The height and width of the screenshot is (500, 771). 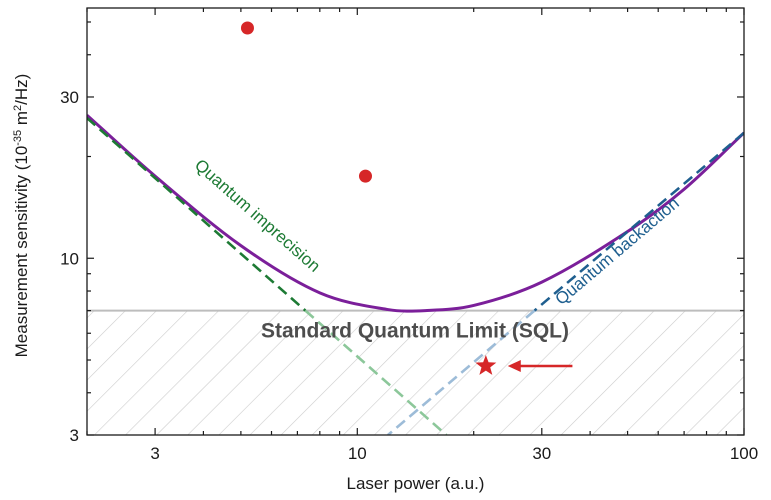 What do you see at coordinates (69, 97) in the screenshot?
I see `y-tick-label: 30` at bounding box center [69, 97].